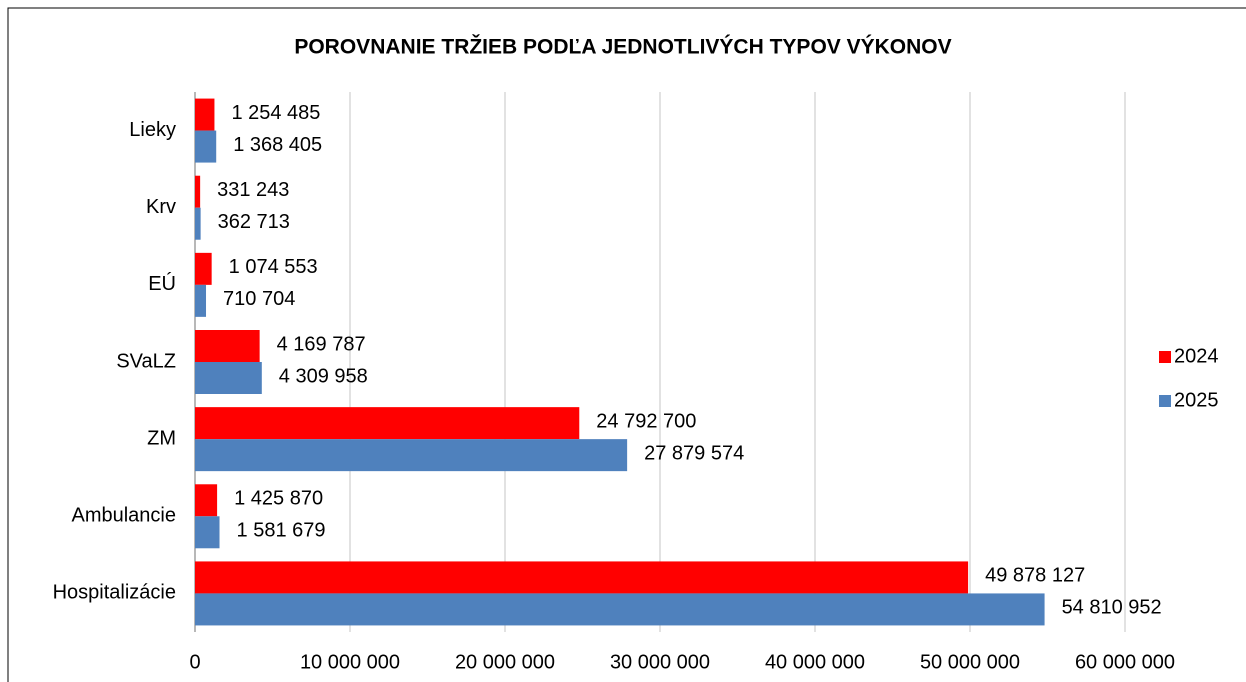 The height and width of the screenshot is (682, 1246). I want to click on value-label: 710 704, so click(259, 299).